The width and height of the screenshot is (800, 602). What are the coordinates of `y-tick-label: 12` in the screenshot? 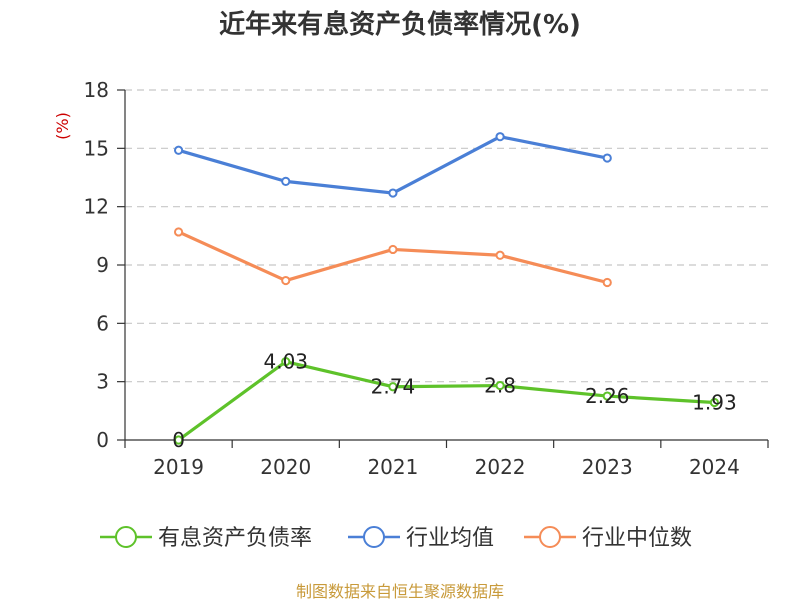 It's located at (96, 207).